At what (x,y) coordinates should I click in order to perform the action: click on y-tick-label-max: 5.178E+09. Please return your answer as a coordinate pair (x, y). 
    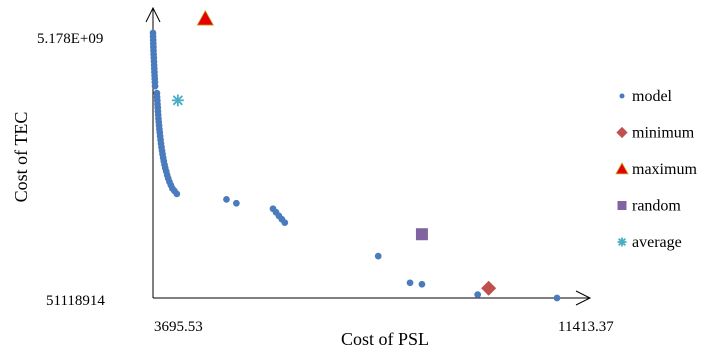
    Looking at the image, I should click on (70, 39).